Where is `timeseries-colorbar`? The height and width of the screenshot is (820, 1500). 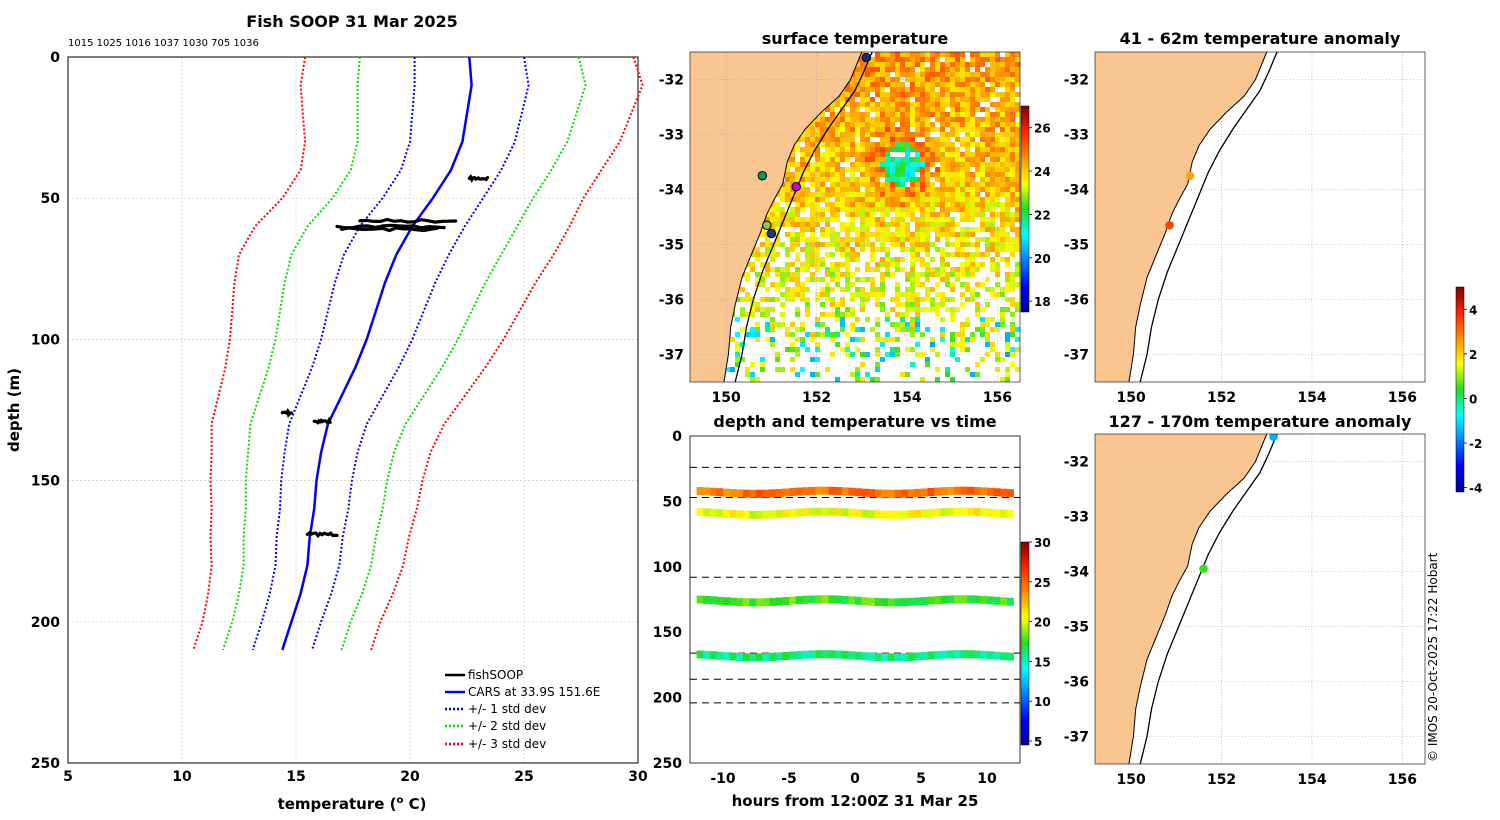
timeseries-colorbar is located at coordinates (1025, 643).